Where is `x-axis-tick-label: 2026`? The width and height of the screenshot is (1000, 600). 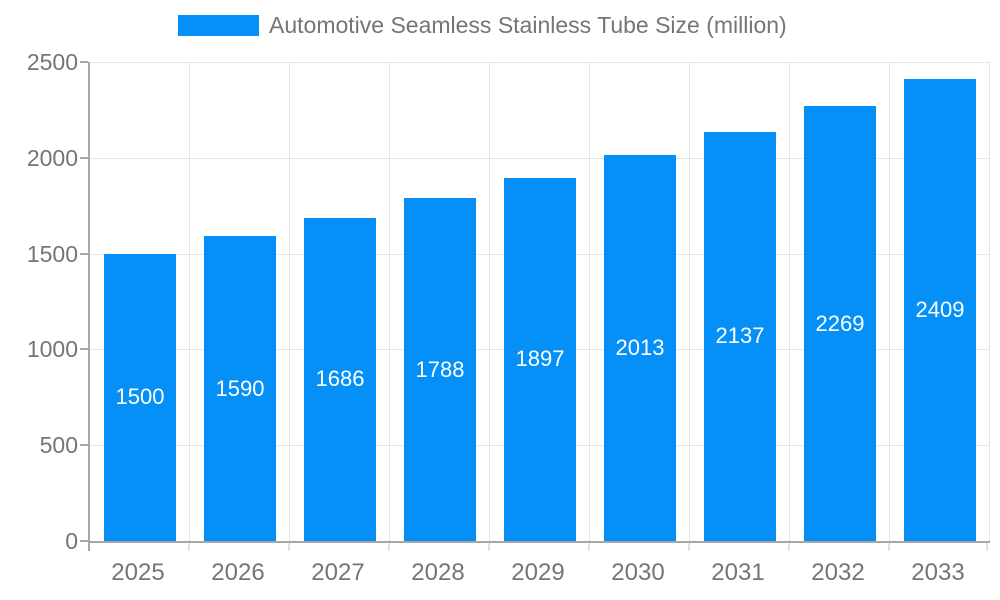
x-axis-tick-label: 2026 is located at coordinates (238, 572).